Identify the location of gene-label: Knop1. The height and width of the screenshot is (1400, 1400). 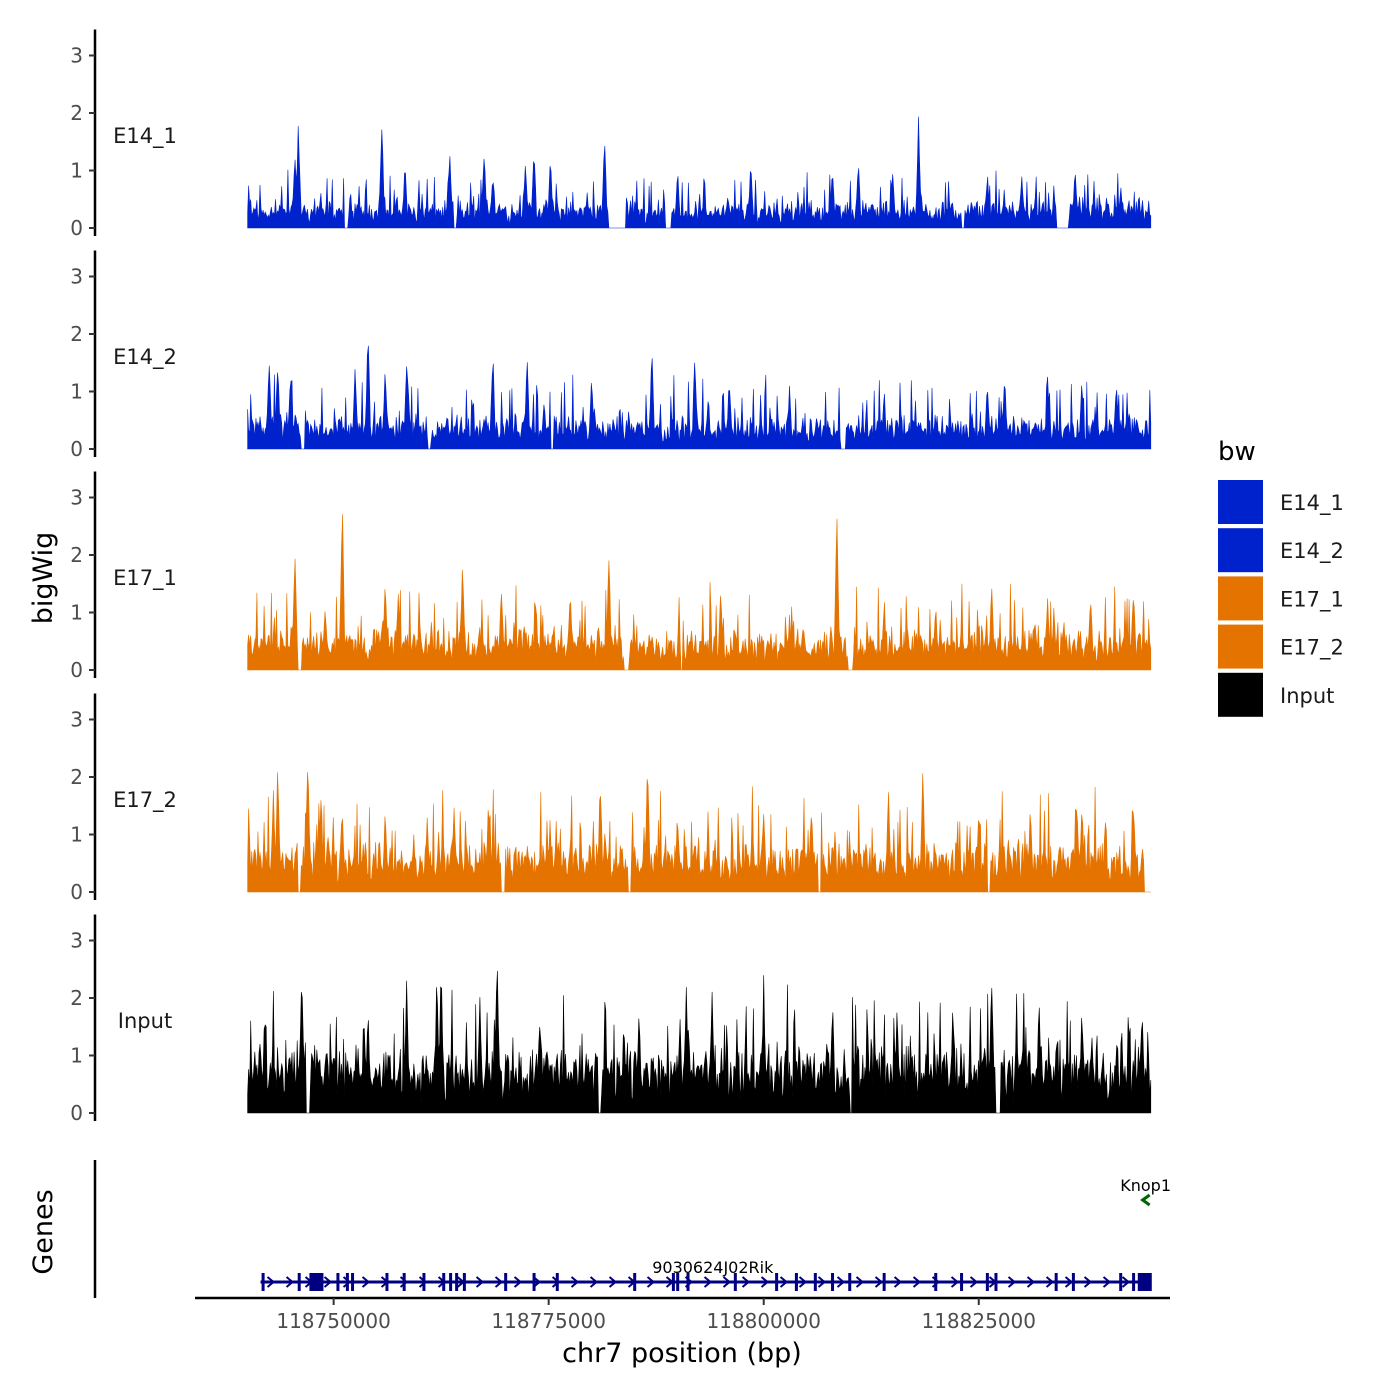
(1145, 1185).